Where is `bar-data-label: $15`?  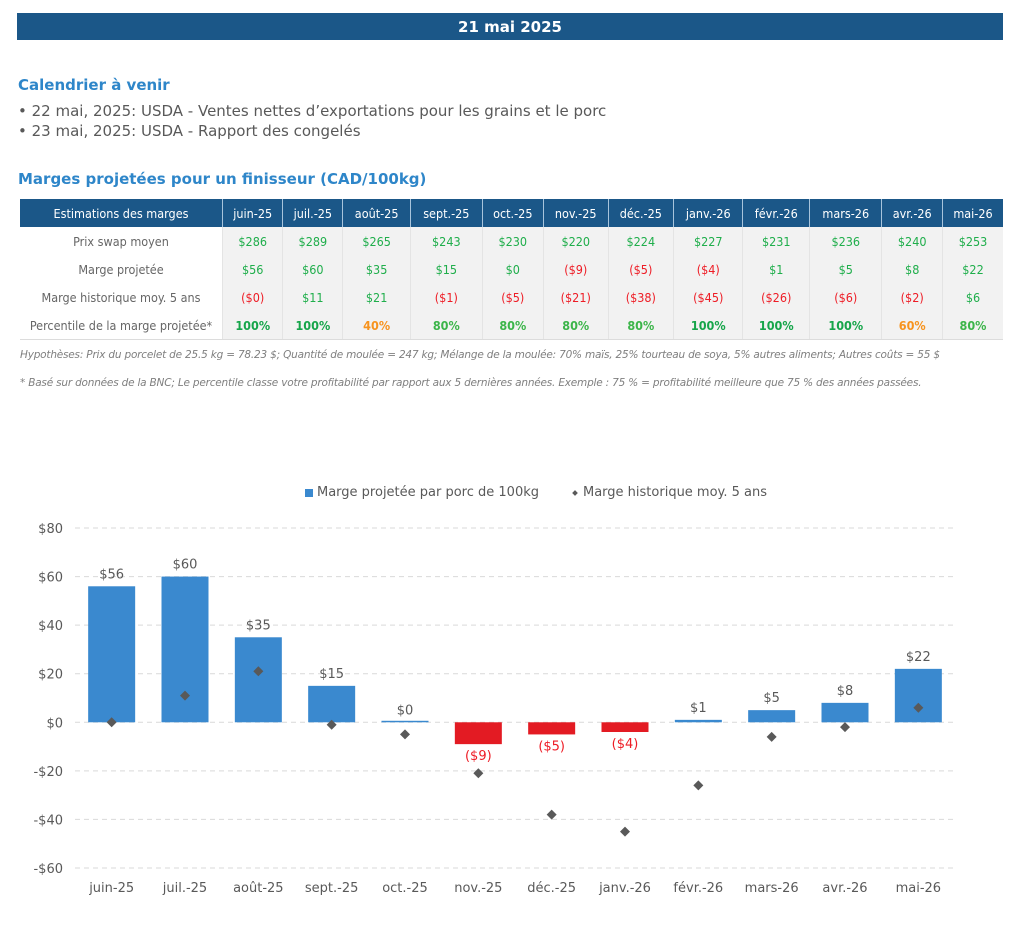 bar-data-label: $15 is located at coordinates (331, 674).